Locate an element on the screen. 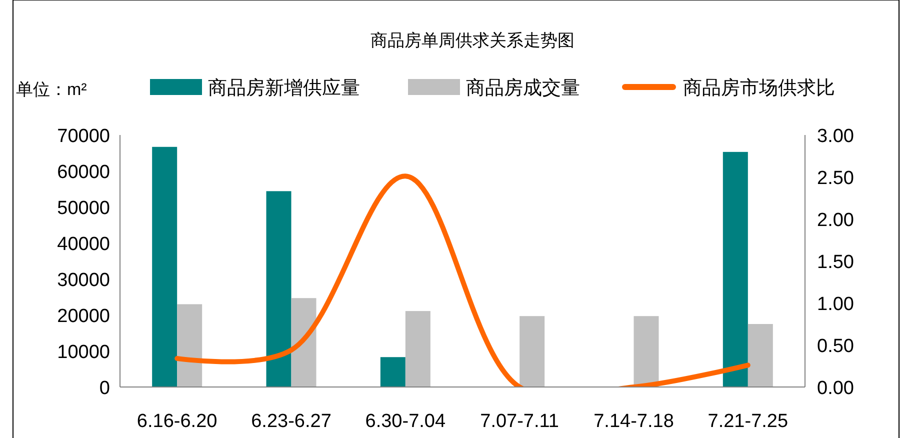 This screenshot has height=438, width=900. x-tick-label: 7.21-7.25 is located at coordinates (748, 421).